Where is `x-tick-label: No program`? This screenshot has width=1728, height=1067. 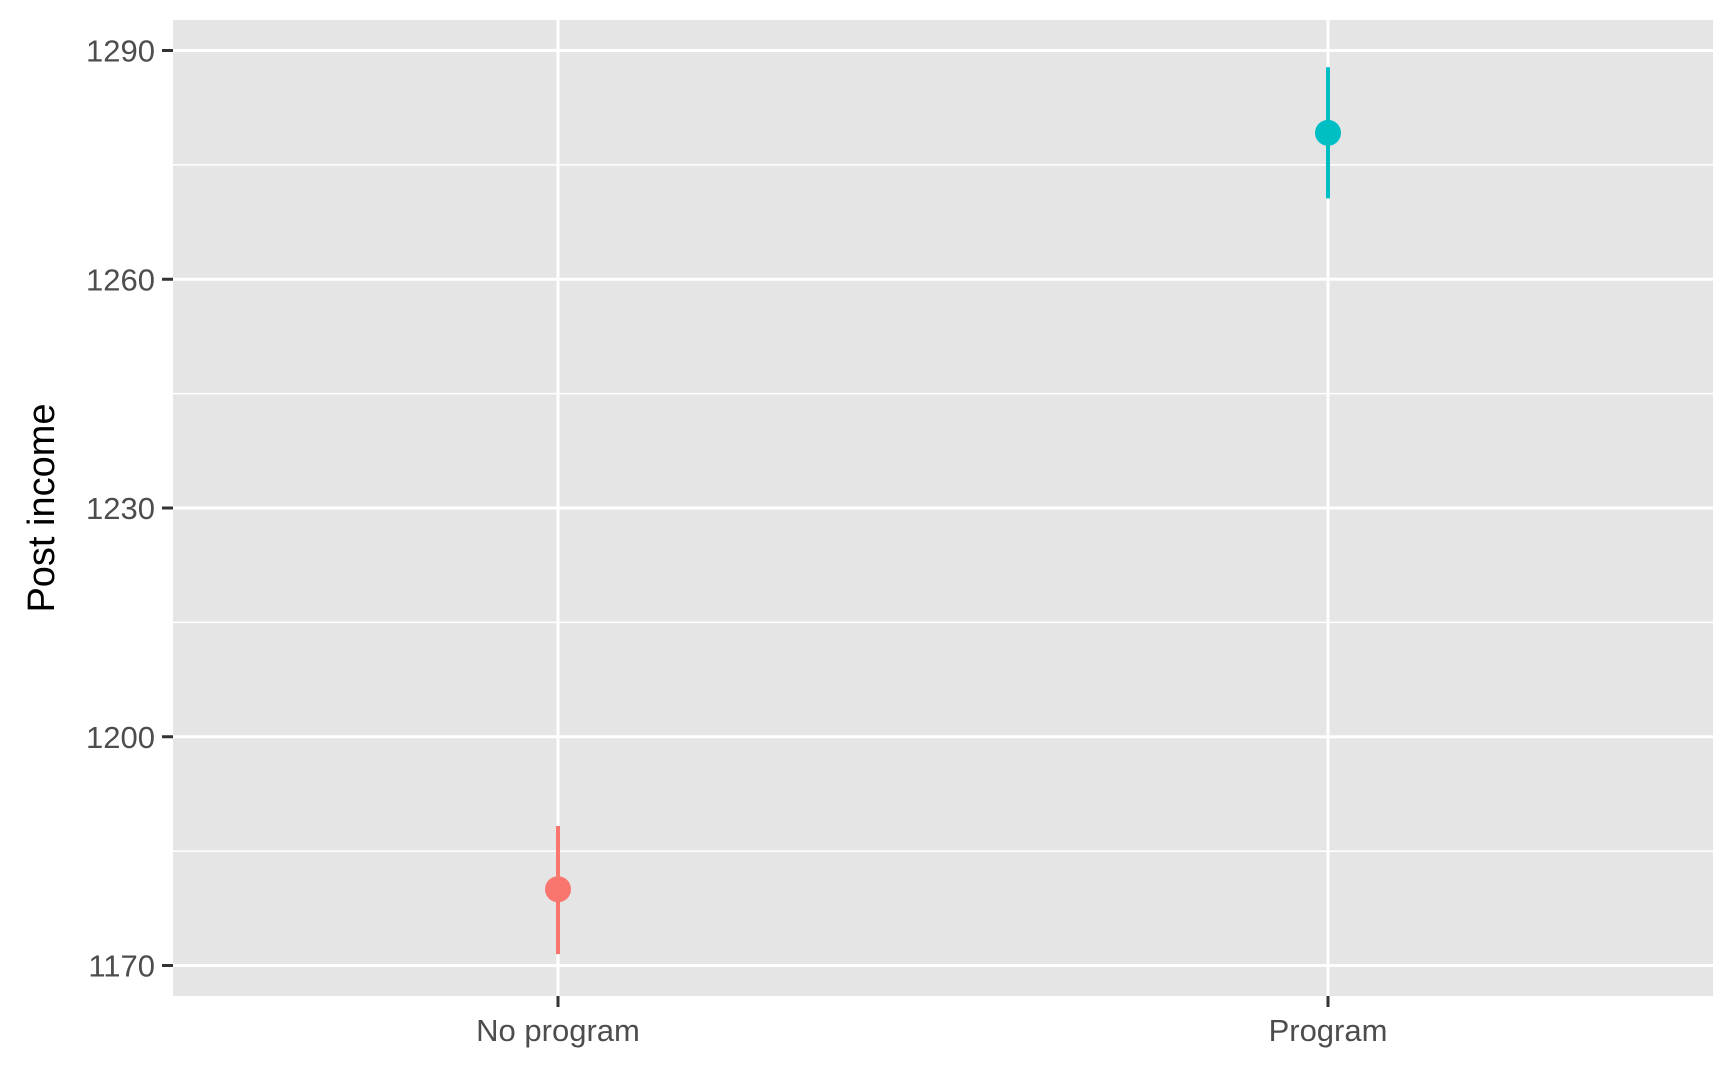
x-tick-label: No program is located at coordinates (558, 1030).